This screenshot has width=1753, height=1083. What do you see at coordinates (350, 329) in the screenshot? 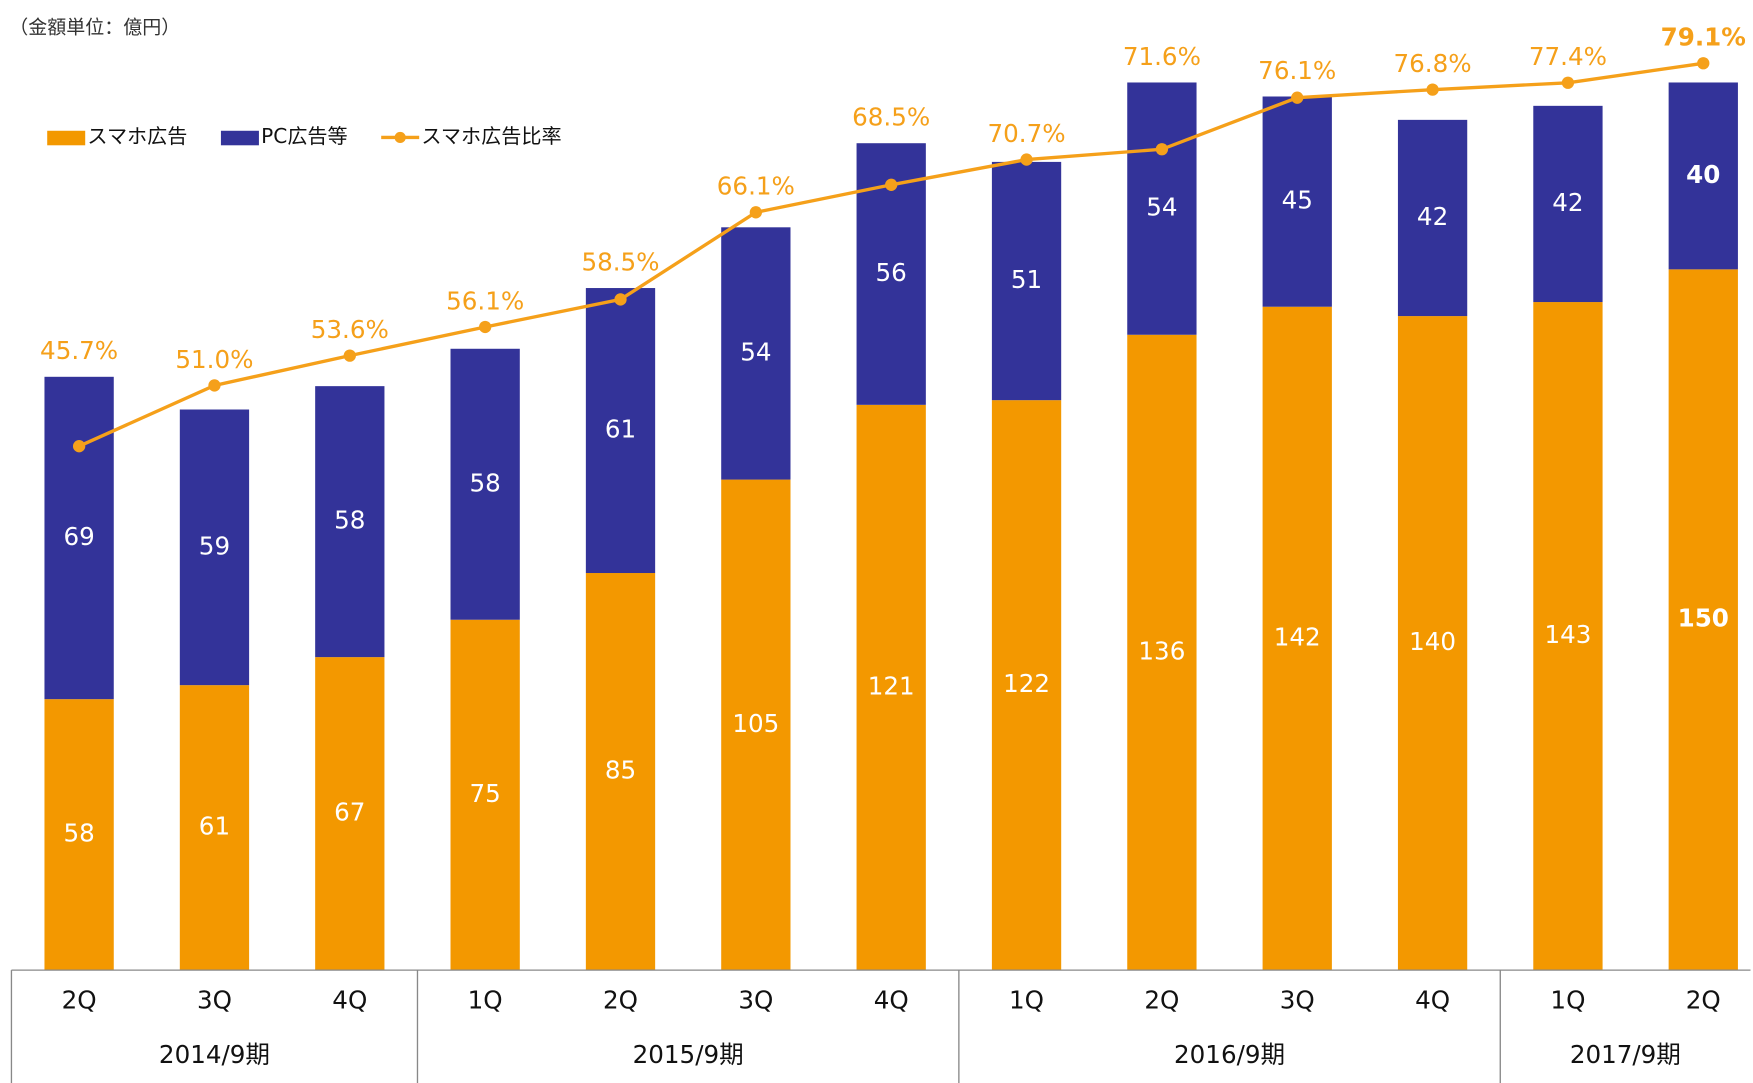
I see `ratio-label: 53.6%` at bounding box center [350, 329].